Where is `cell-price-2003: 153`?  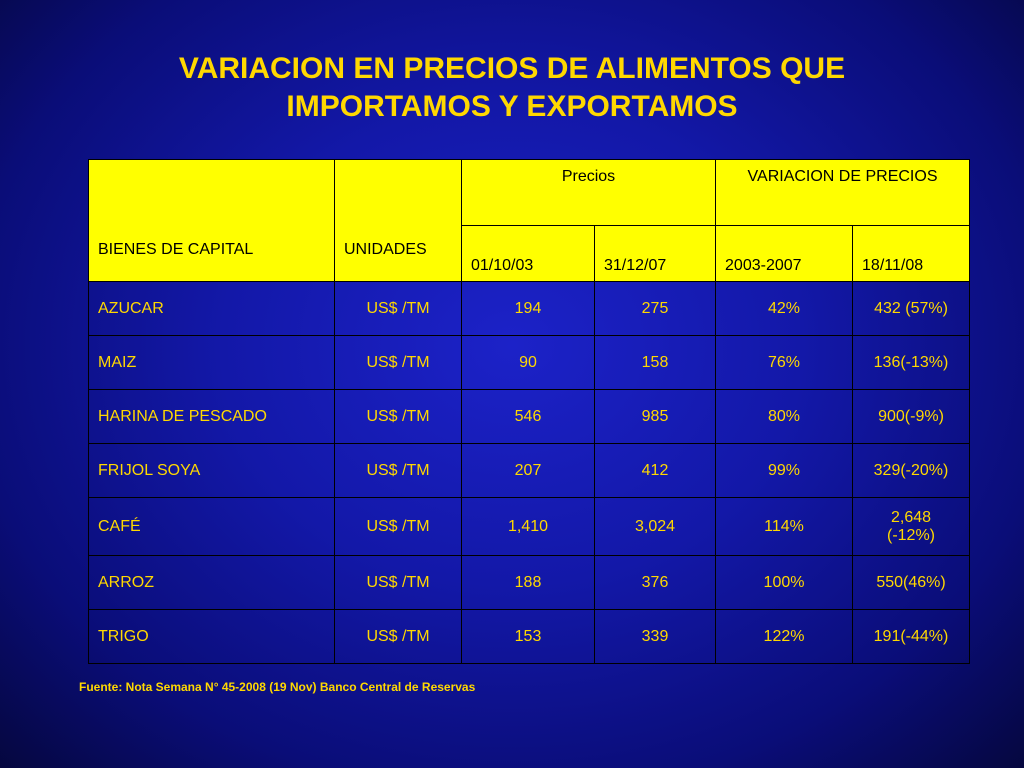 cell-price-2003: 153 is located at coordinates (528, 636).